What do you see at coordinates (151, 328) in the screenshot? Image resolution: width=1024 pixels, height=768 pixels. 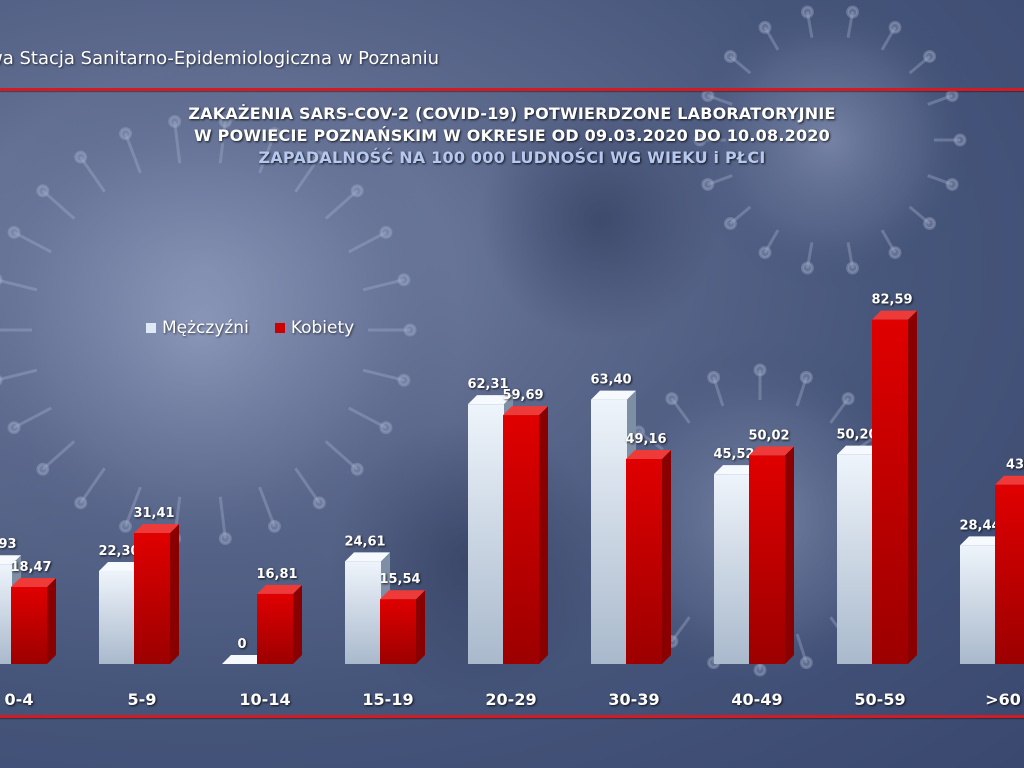 I see `legend-swatch-male` at bounding box center [151, 328].